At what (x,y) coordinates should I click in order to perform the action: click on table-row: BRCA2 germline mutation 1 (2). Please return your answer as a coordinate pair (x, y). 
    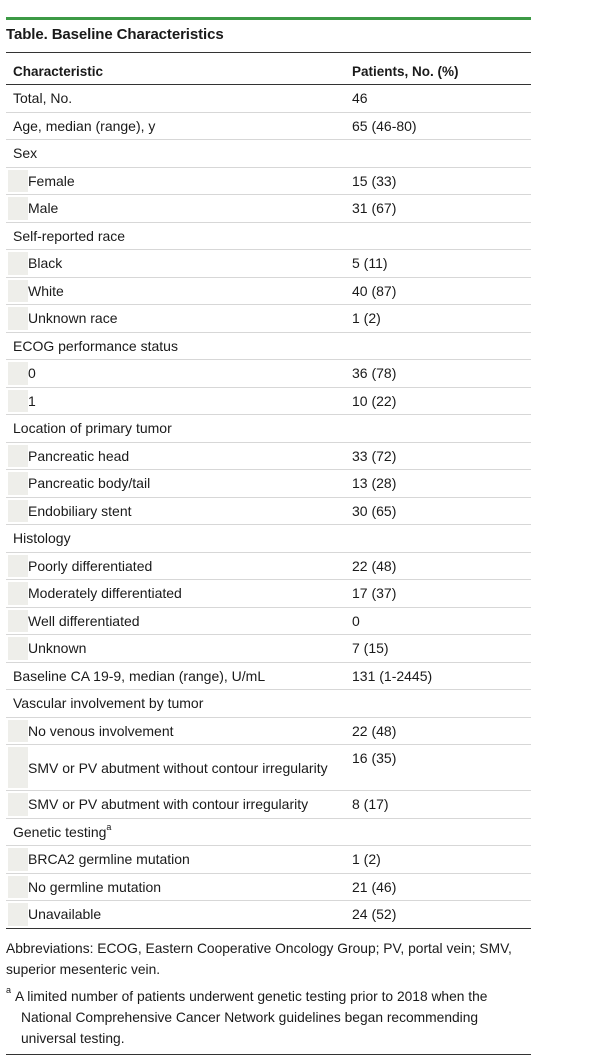
    Looking at the image, I should click on (268, 859).